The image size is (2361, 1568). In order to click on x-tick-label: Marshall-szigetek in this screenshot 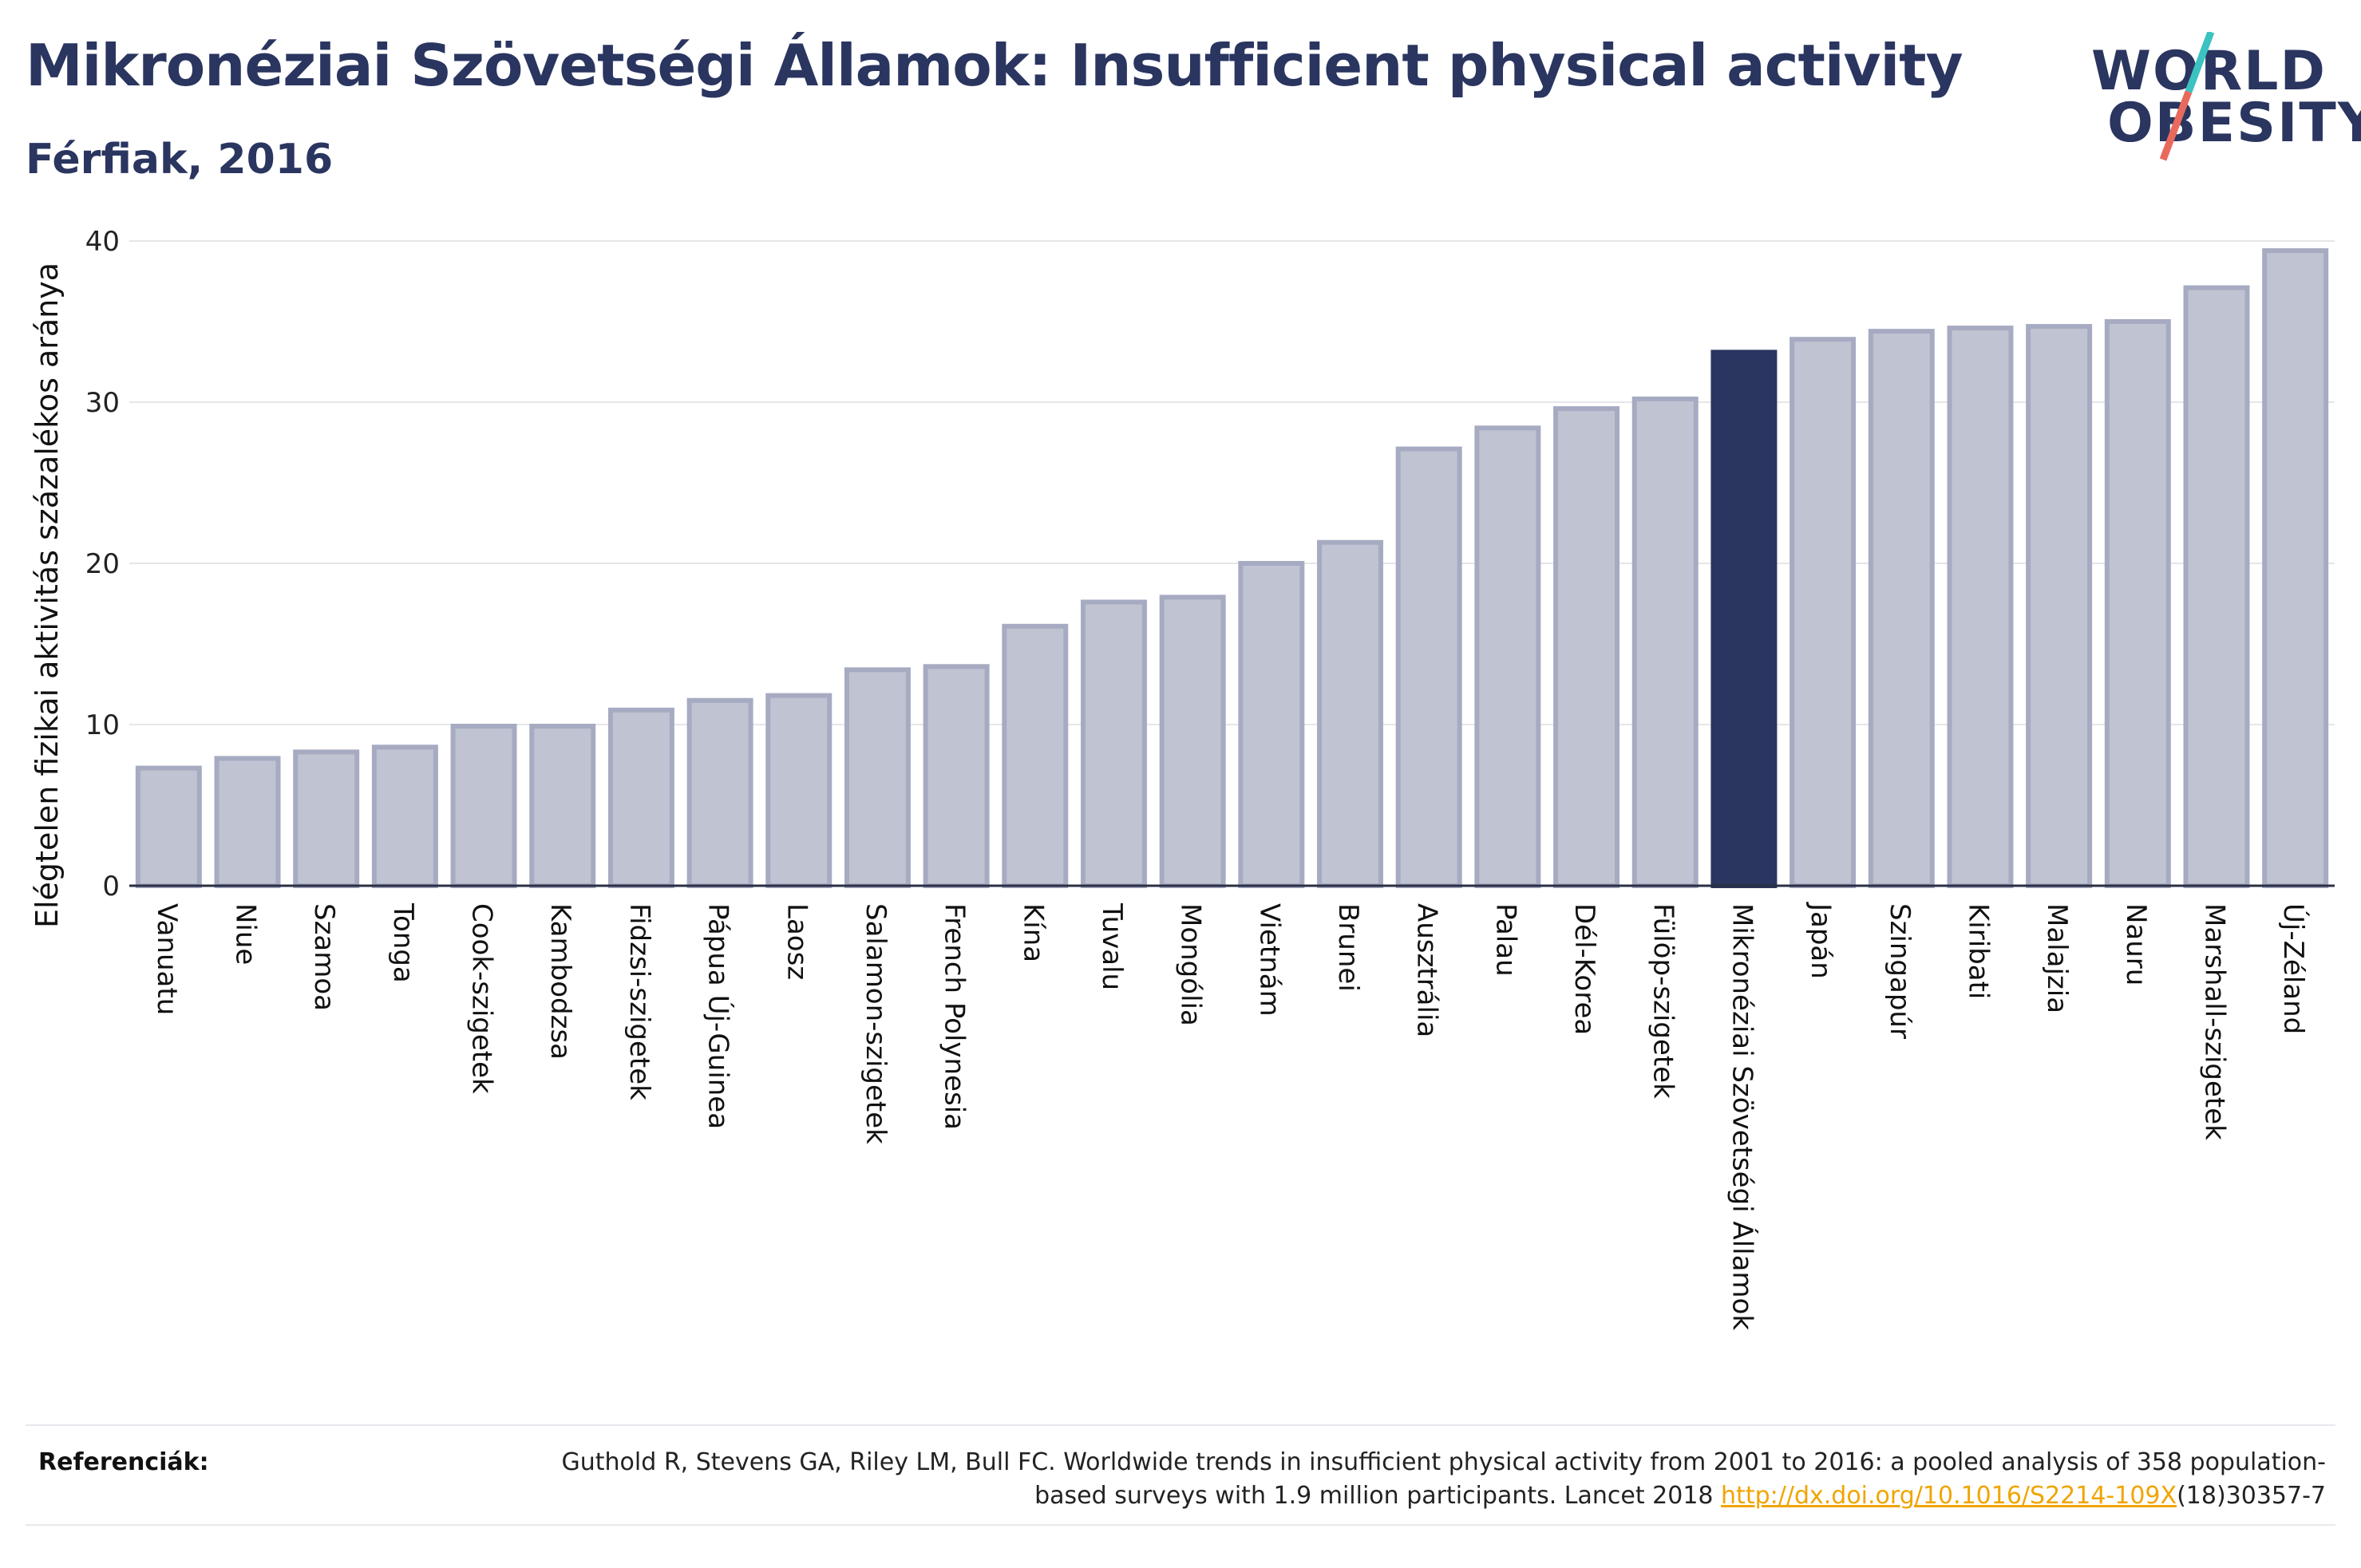, I will do `click(2214, 1021)`.